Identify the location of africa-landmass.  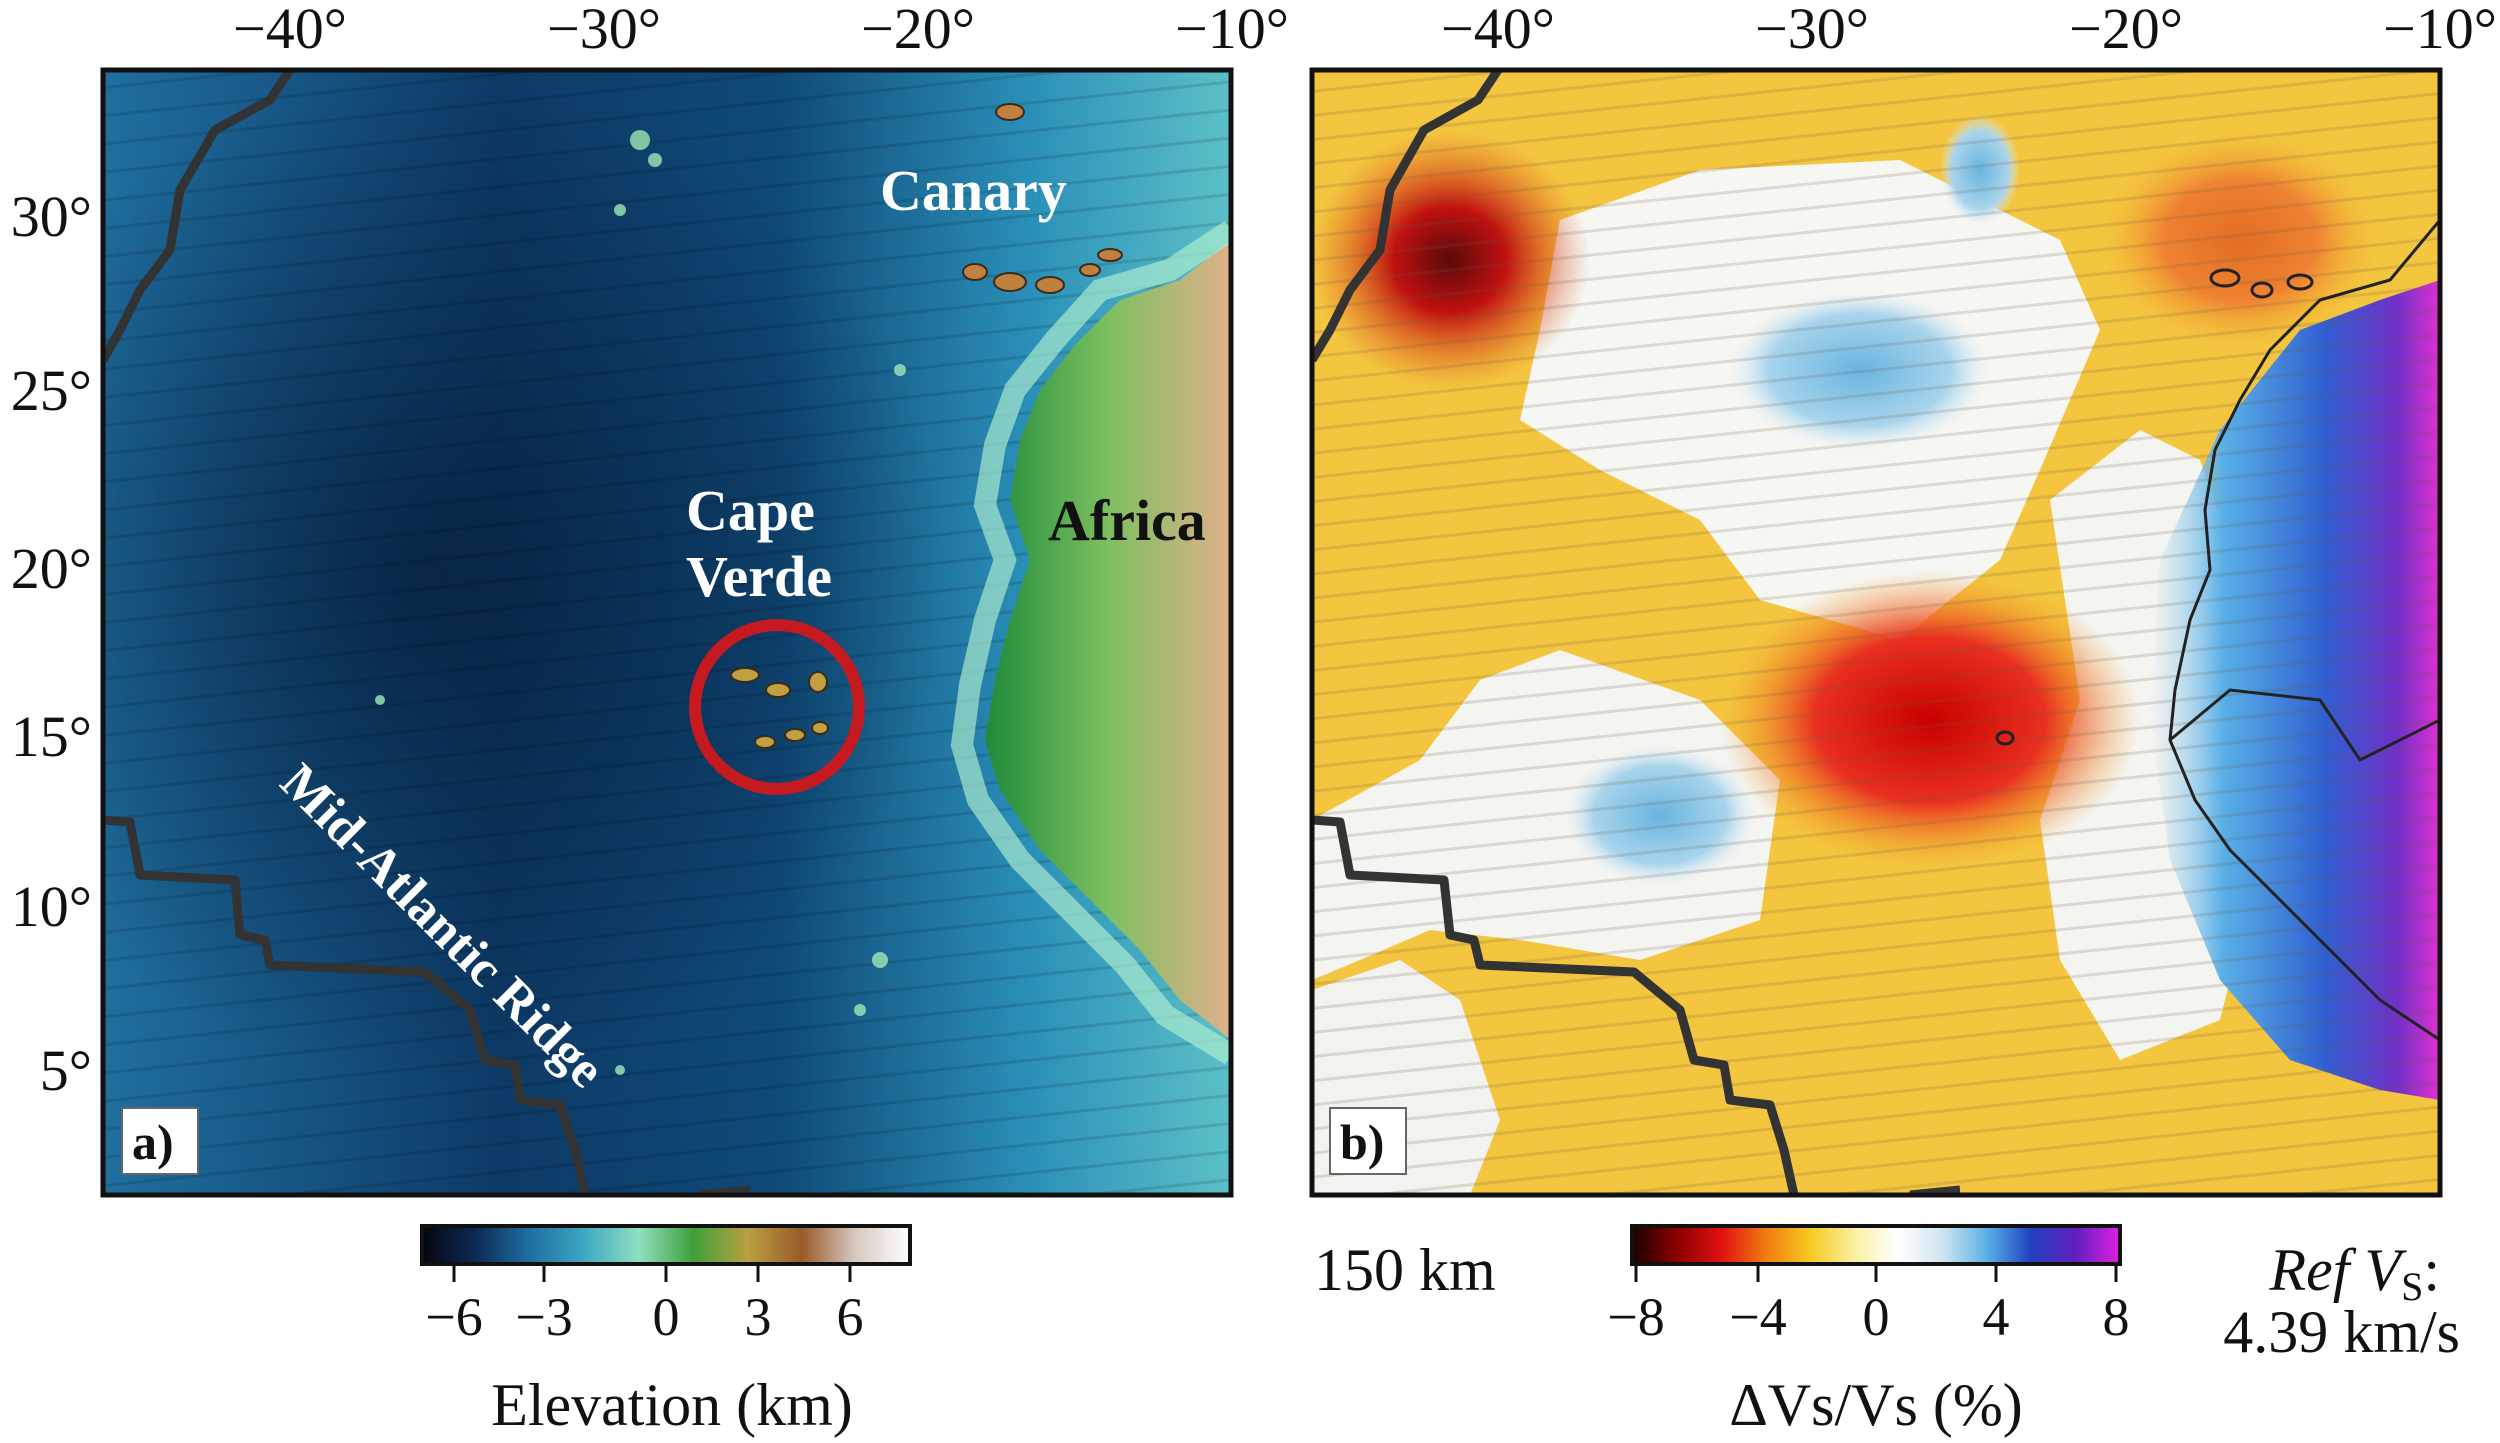
(1108, 640).